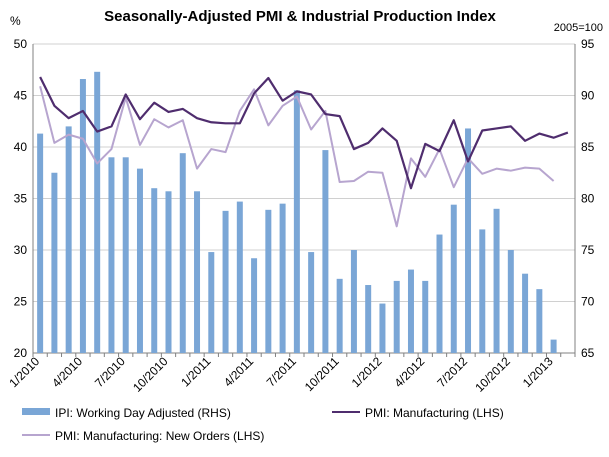  Describe the element at coordinates (367, 372) in the screenshot. I see `x-tick-label: 1/2012` at that location.